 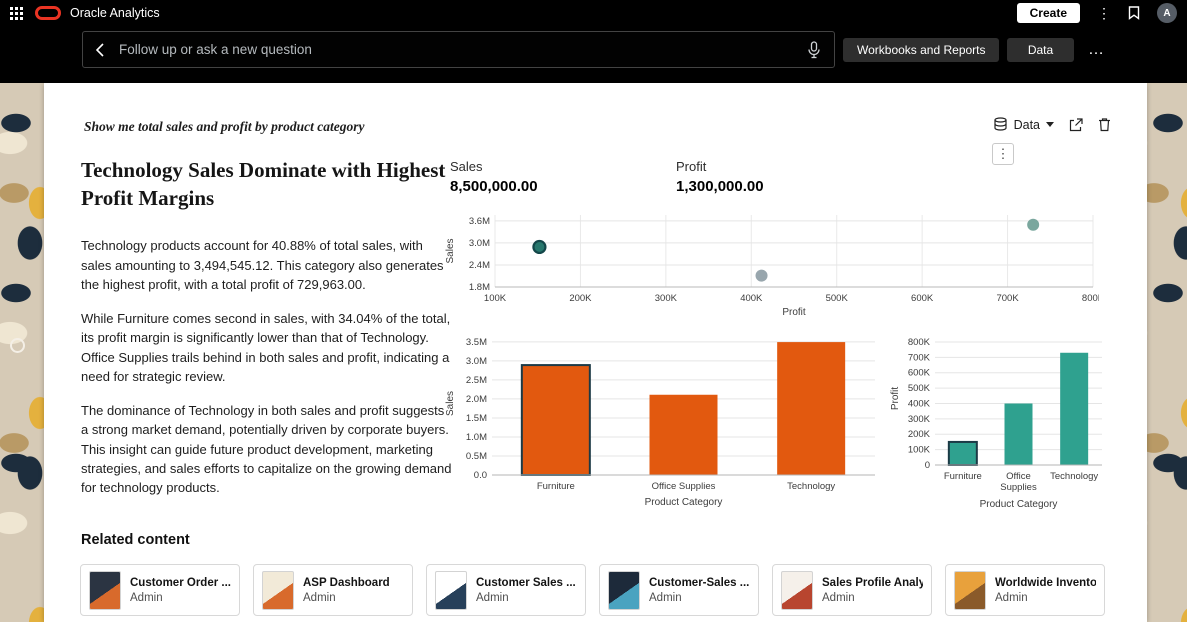 I want to click on svg-text: 2.0M, so click(x=476, y=399).